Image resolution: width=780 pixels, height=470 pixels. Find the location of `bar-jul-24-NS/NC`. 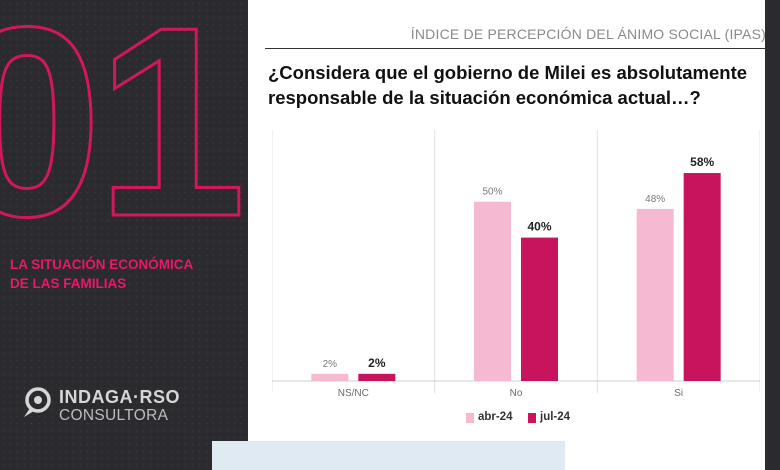

bar-jul-24-NS/NC is located at coordinates (377, 377).